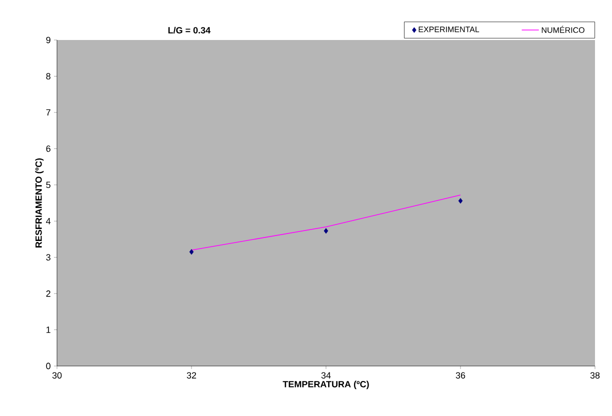 The height and width of the screenshot is (416, 612). What do you see at coordinates (325, 385) in the screenshot?
I see `x-axis-title: TEMPERATURA (ºC)` at bounding box center [325, 385].